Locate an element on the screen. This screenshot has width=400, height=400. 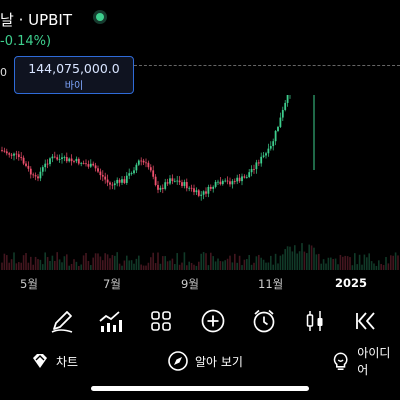
home-indicator is located at coordinates (200, 388).